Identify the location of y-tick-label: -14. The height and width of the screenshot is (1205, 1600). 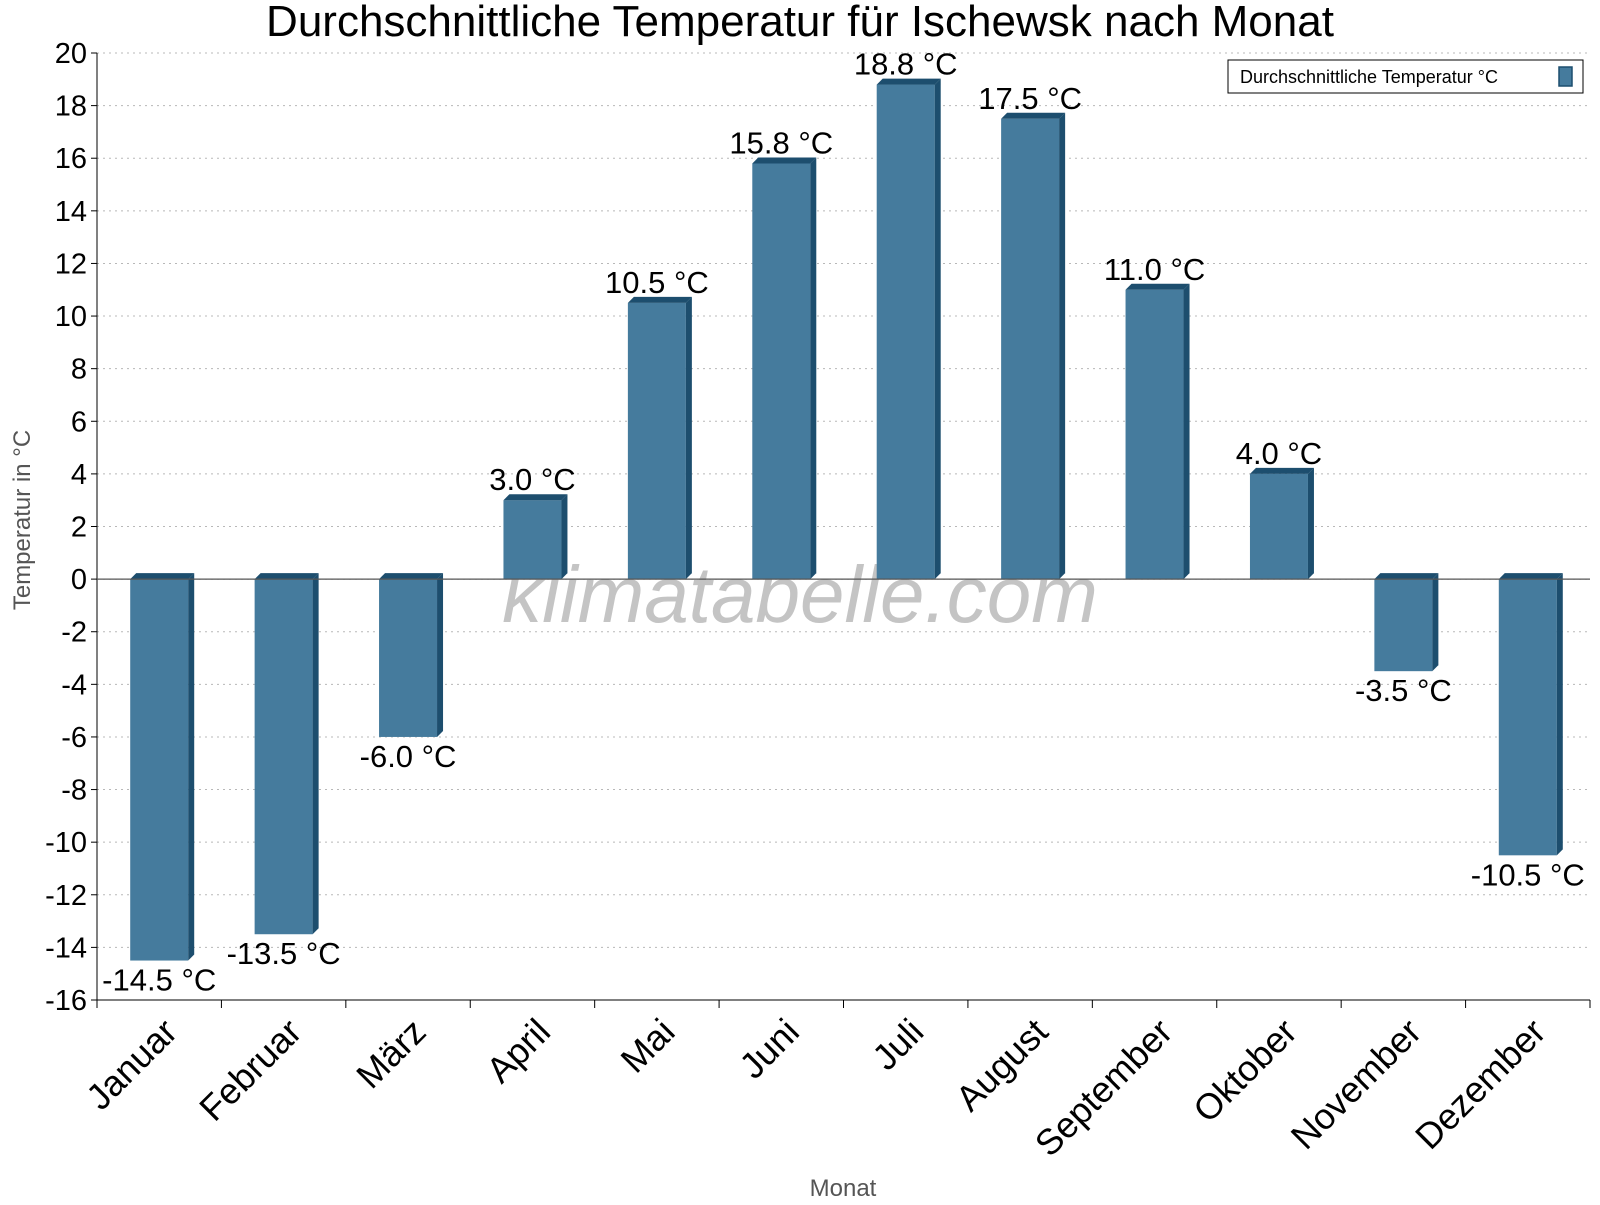
(66, 948).